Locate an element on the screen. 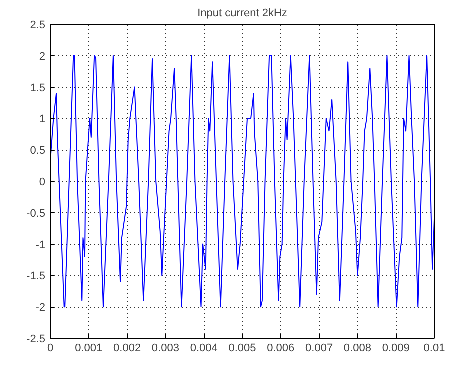 This screenshot has height=373, width=474. y-tick-label: -1 is located at coordinates (41, 245).